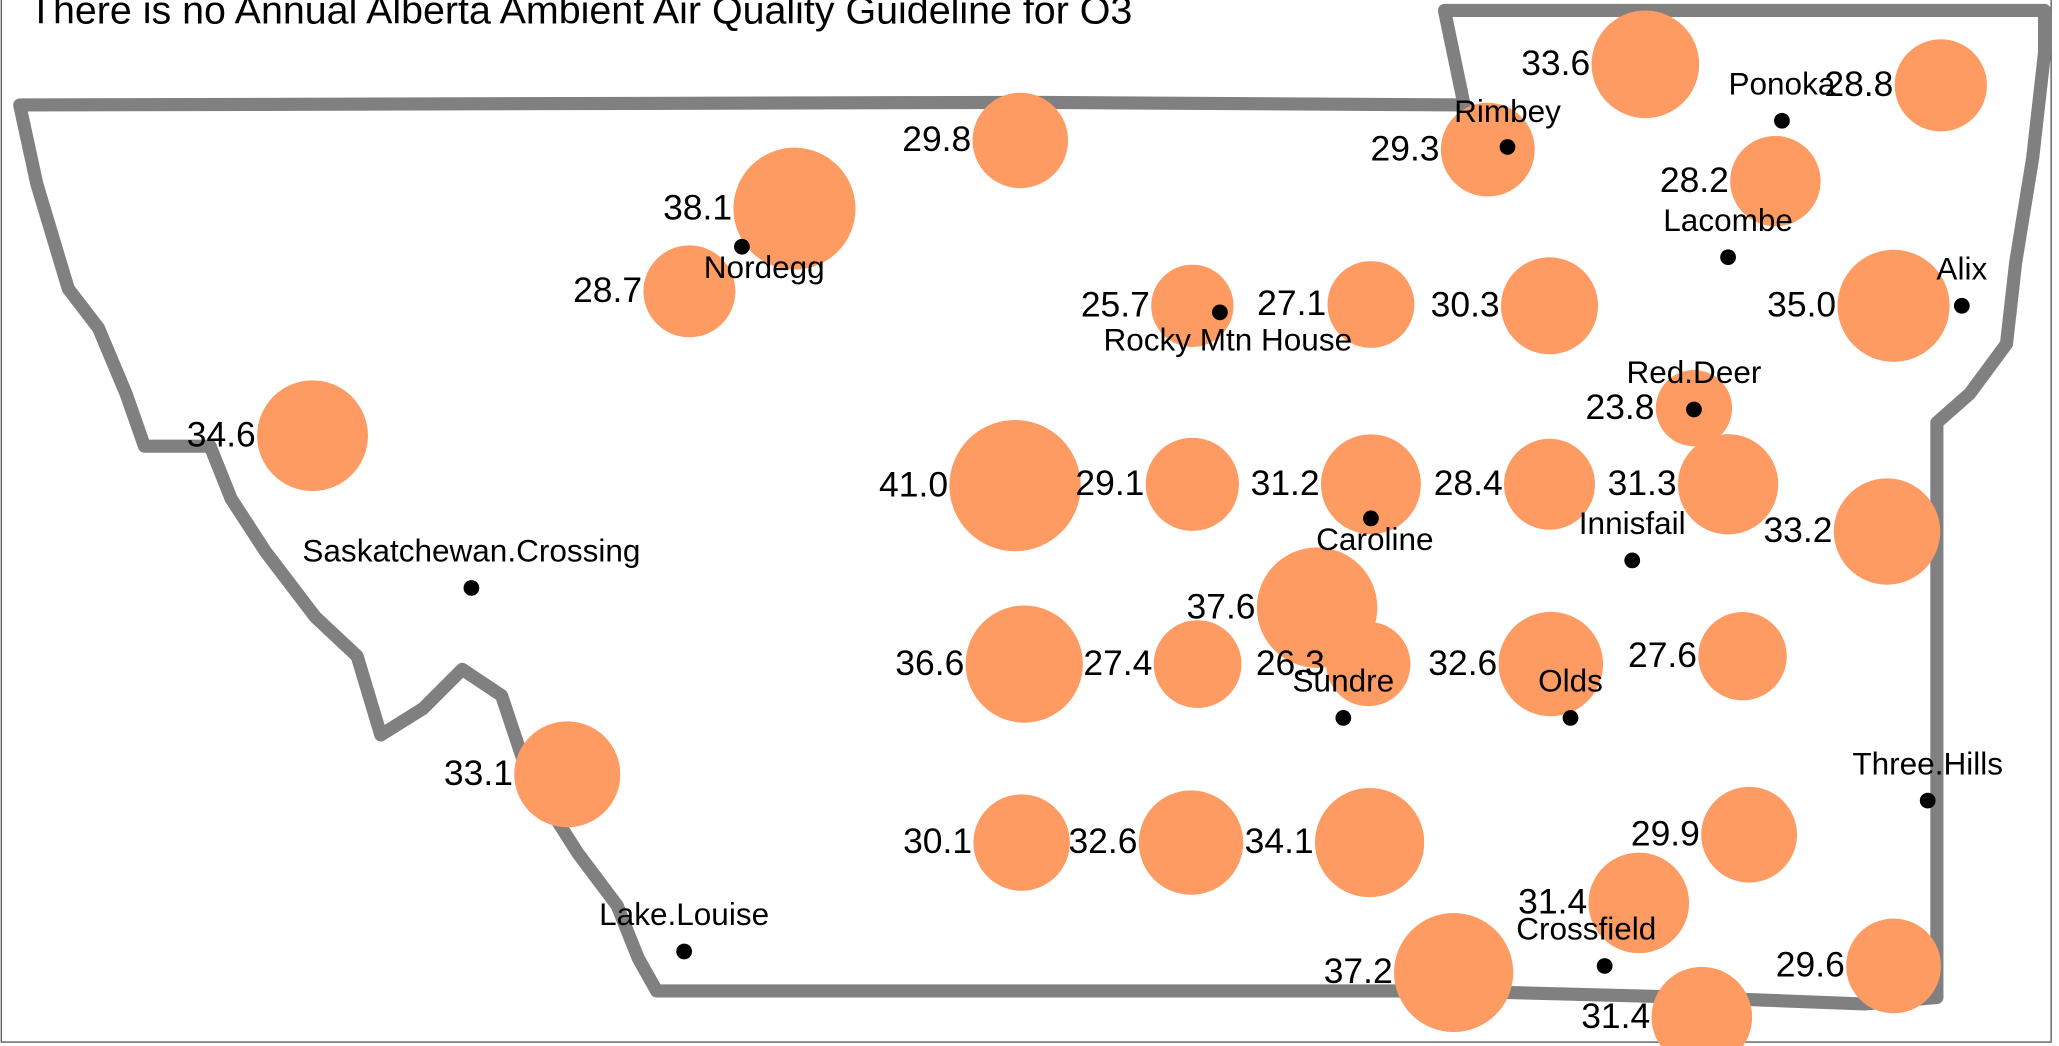  What do you see at coordinates (1728, 220) in the screenshot?
I see `town-label: Lacombe` at bounding box center [1728, 220].